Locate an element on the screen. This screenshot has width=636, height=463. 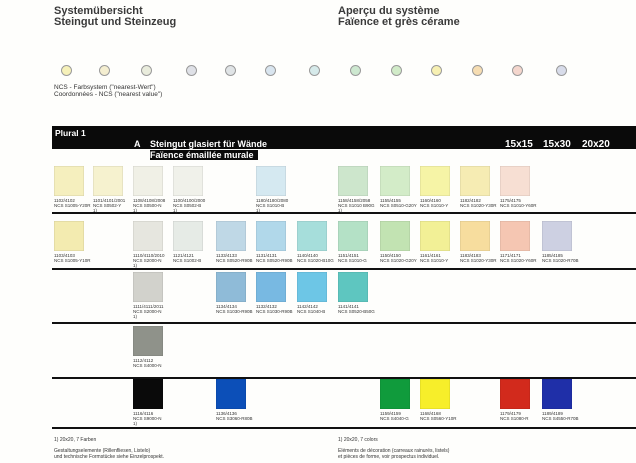
tile-code: 1182/4182 is located at coordinates (470, 200).